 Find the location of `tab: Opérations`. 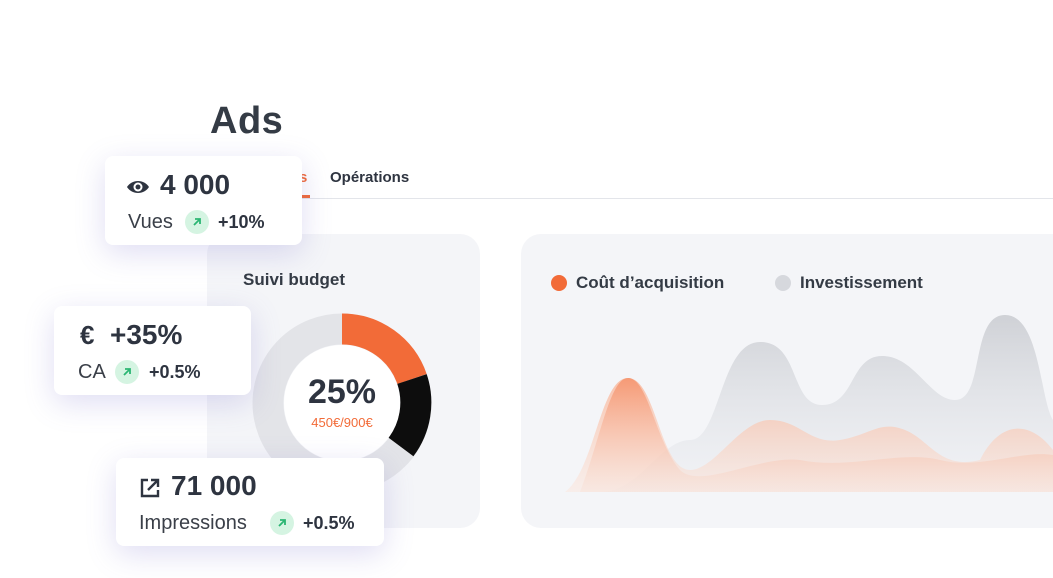

tab: Opérations is located at coordinates (370, 177).